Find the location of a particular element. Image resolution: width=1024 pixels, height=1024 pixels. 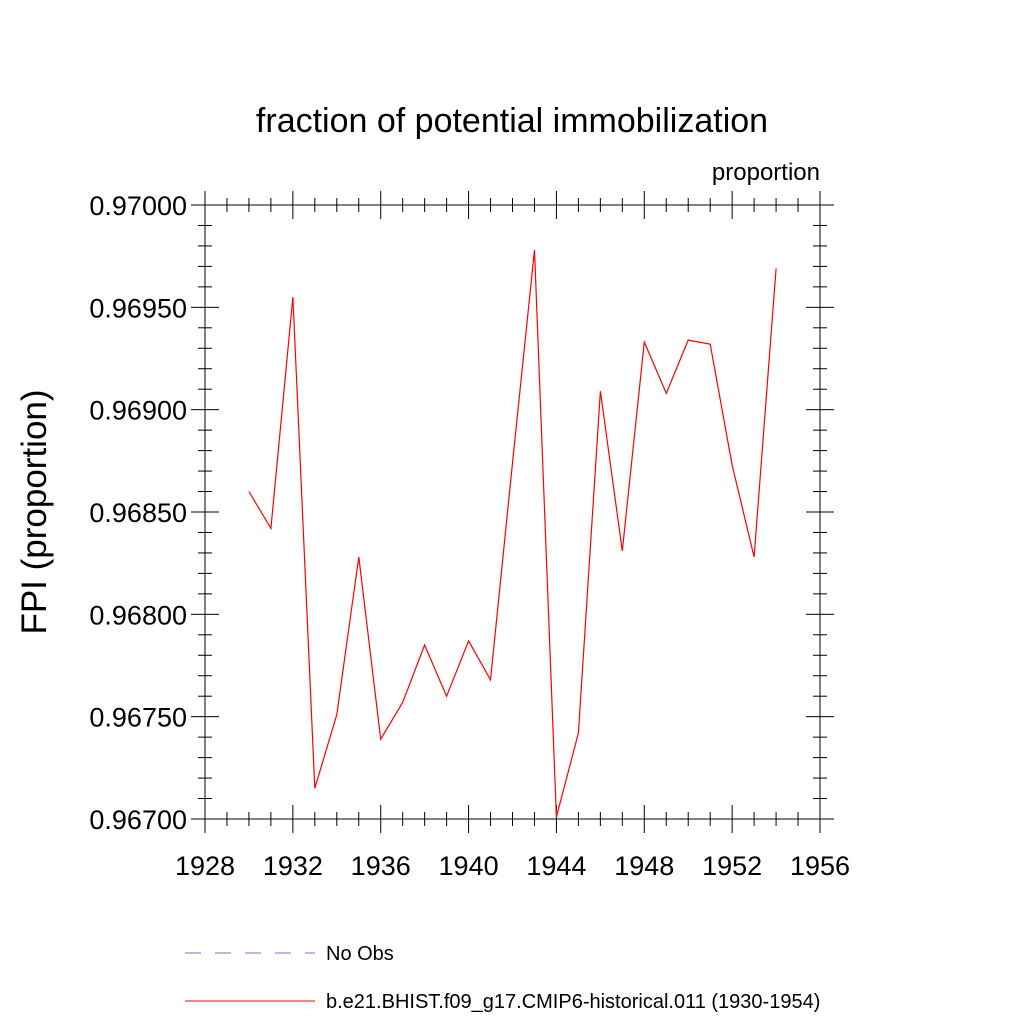

y-axis-label: FPI (proportion) is located at coordinates (34, 511).